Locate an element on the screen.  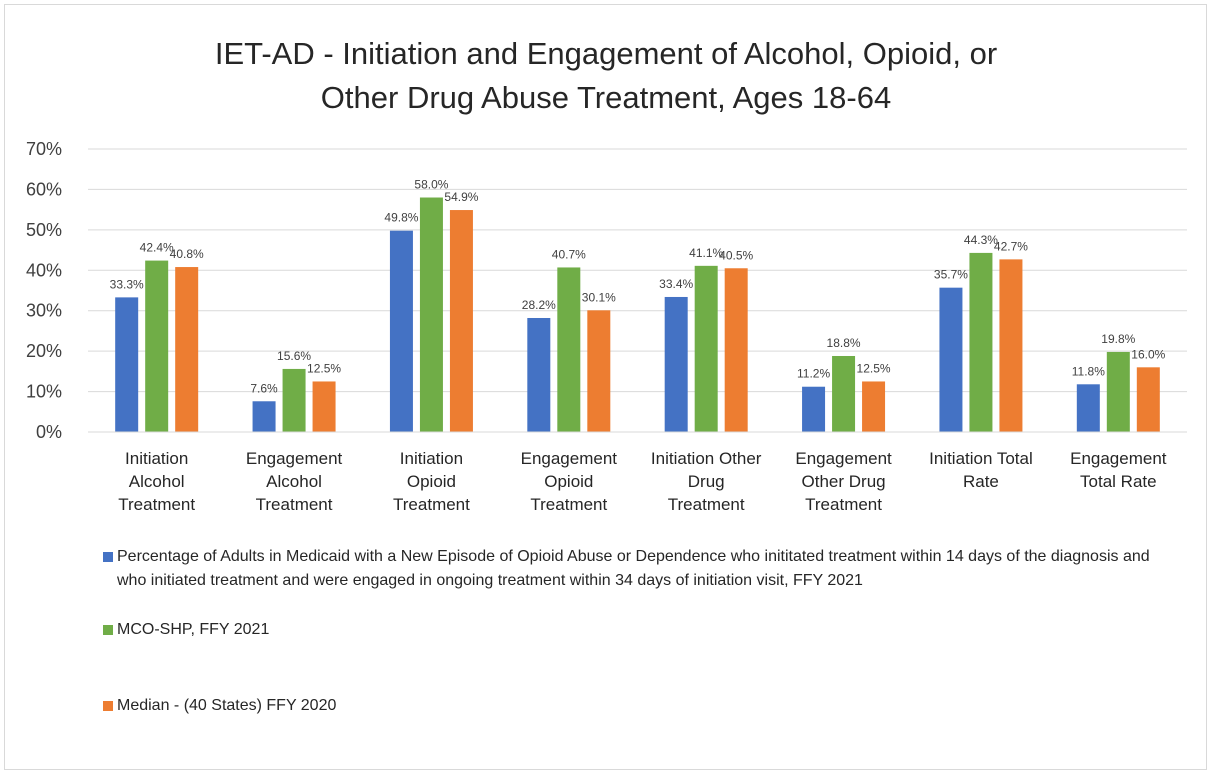
data-label: 44.3% is located at coordinates (981, 240).